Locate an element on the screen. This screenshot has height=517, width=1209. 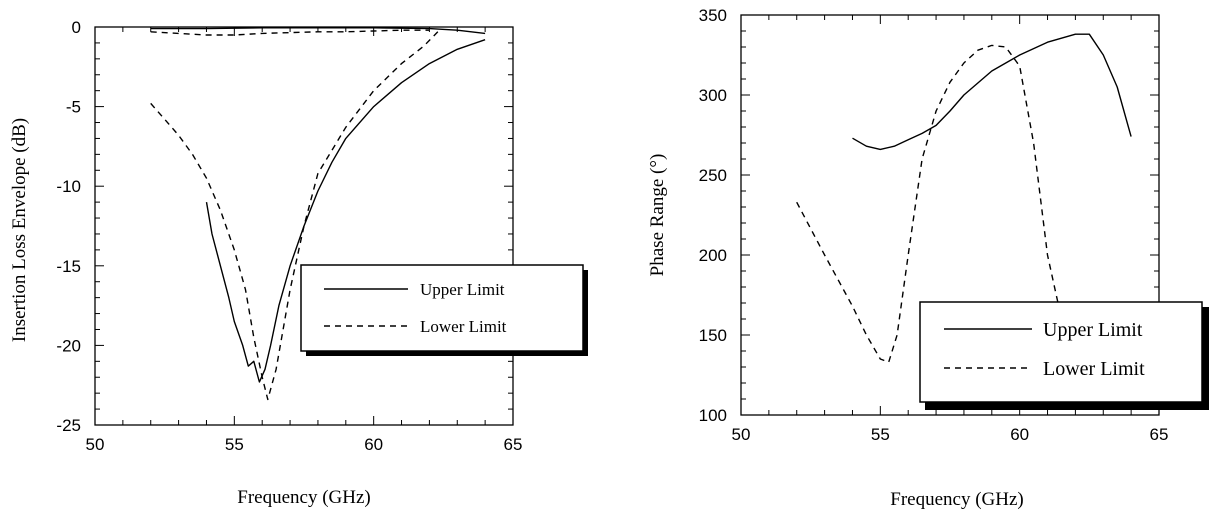
y-tick-label: 100 is located at coordinates (713, 415).